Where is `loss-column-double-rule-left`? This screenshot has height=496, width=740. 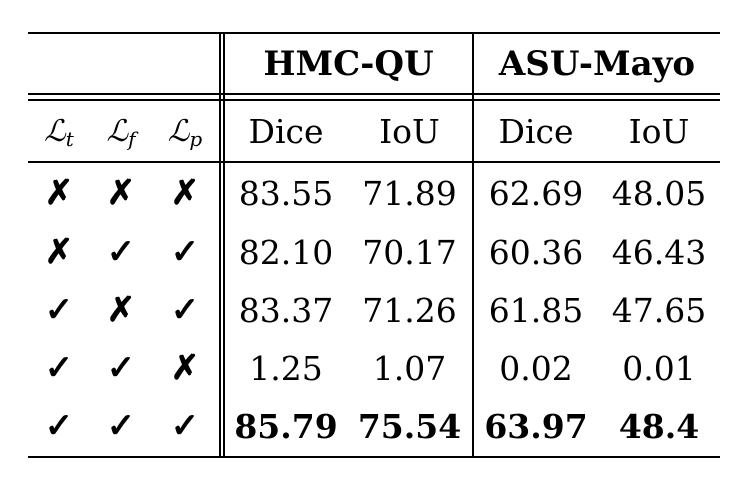 loss-column-double-rule-left is located at coordinates (220, 245).